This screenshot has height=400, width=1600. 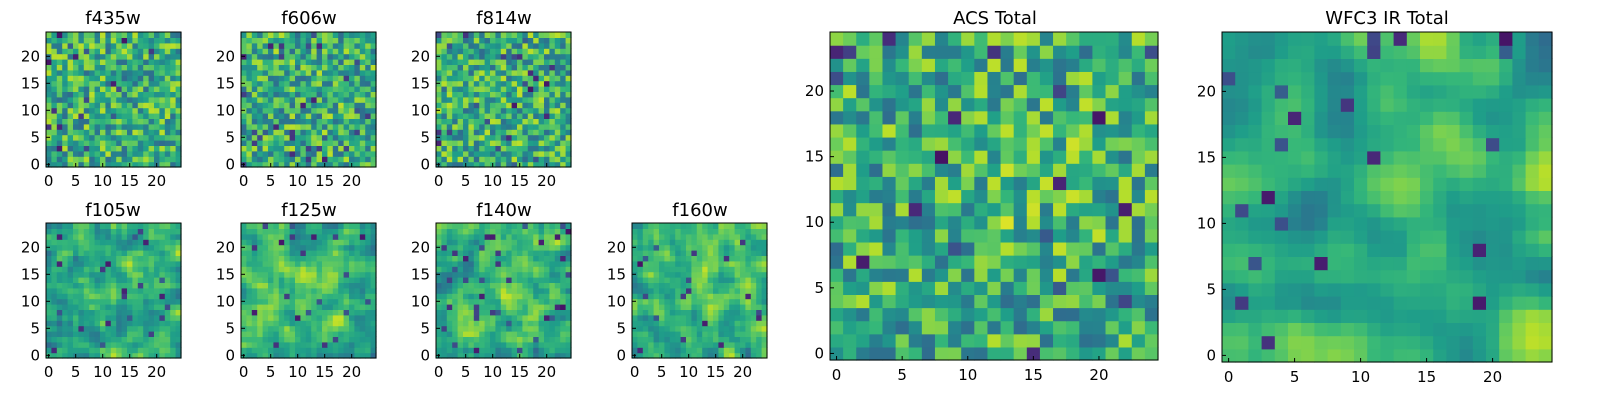 What do you see at coordinates (425, 137) in the screenshot?
I see `y-tick-label: 5` at bounding box center [425, 137].